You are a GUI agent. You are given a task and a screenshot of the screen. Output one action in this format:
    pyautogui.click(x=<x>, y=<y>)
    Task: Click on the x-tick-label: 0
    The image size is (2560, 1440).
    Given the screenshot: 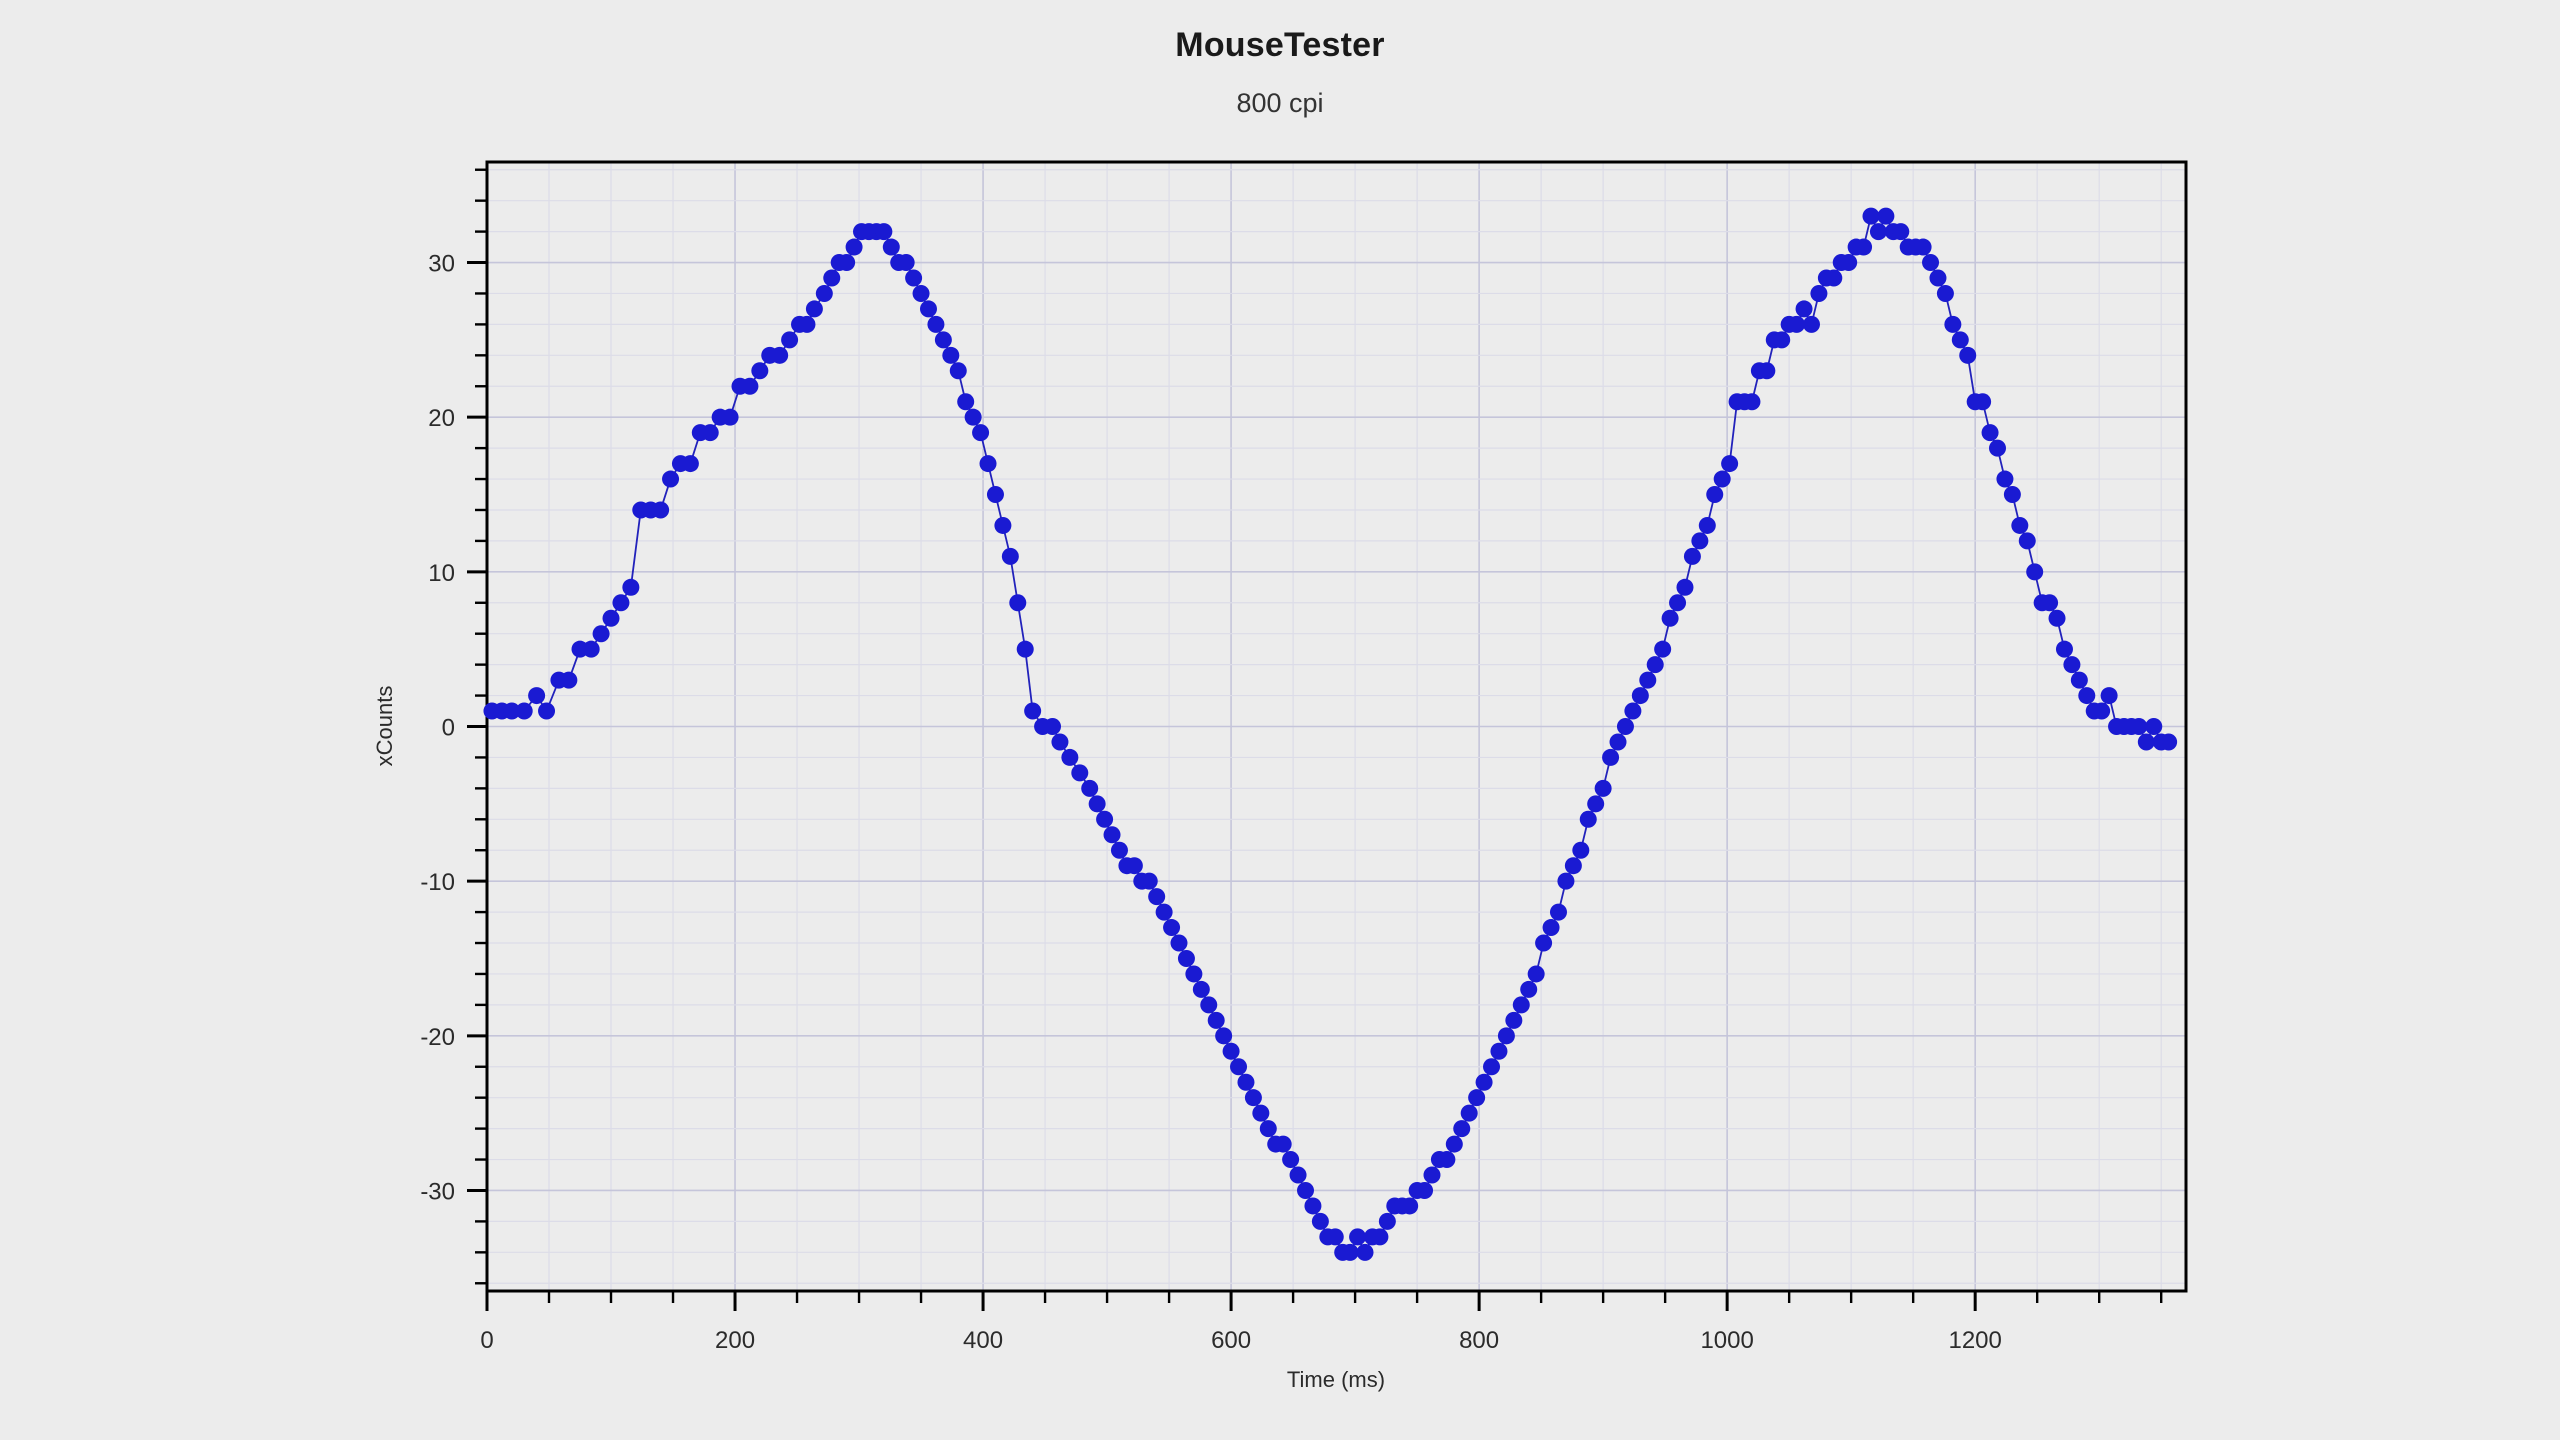 What is the action you would take?
    pyautogui.click(x=486, y=1340)
    